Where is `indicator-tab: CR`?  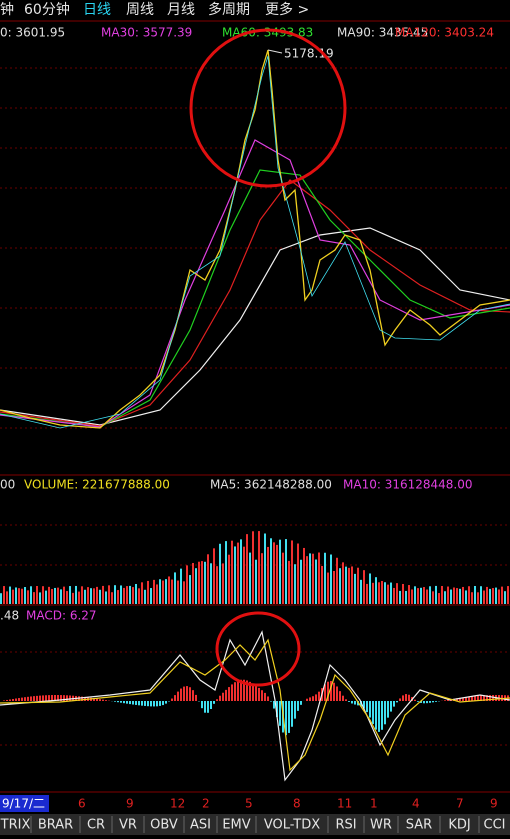
indicator-tab: CR is located at coordinates (96, 825).